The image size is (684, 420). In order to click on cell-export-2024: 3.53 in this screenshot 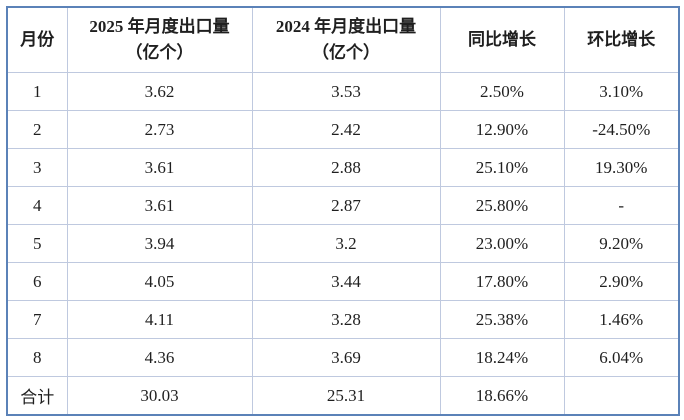, I will do `click(346, 91)`.